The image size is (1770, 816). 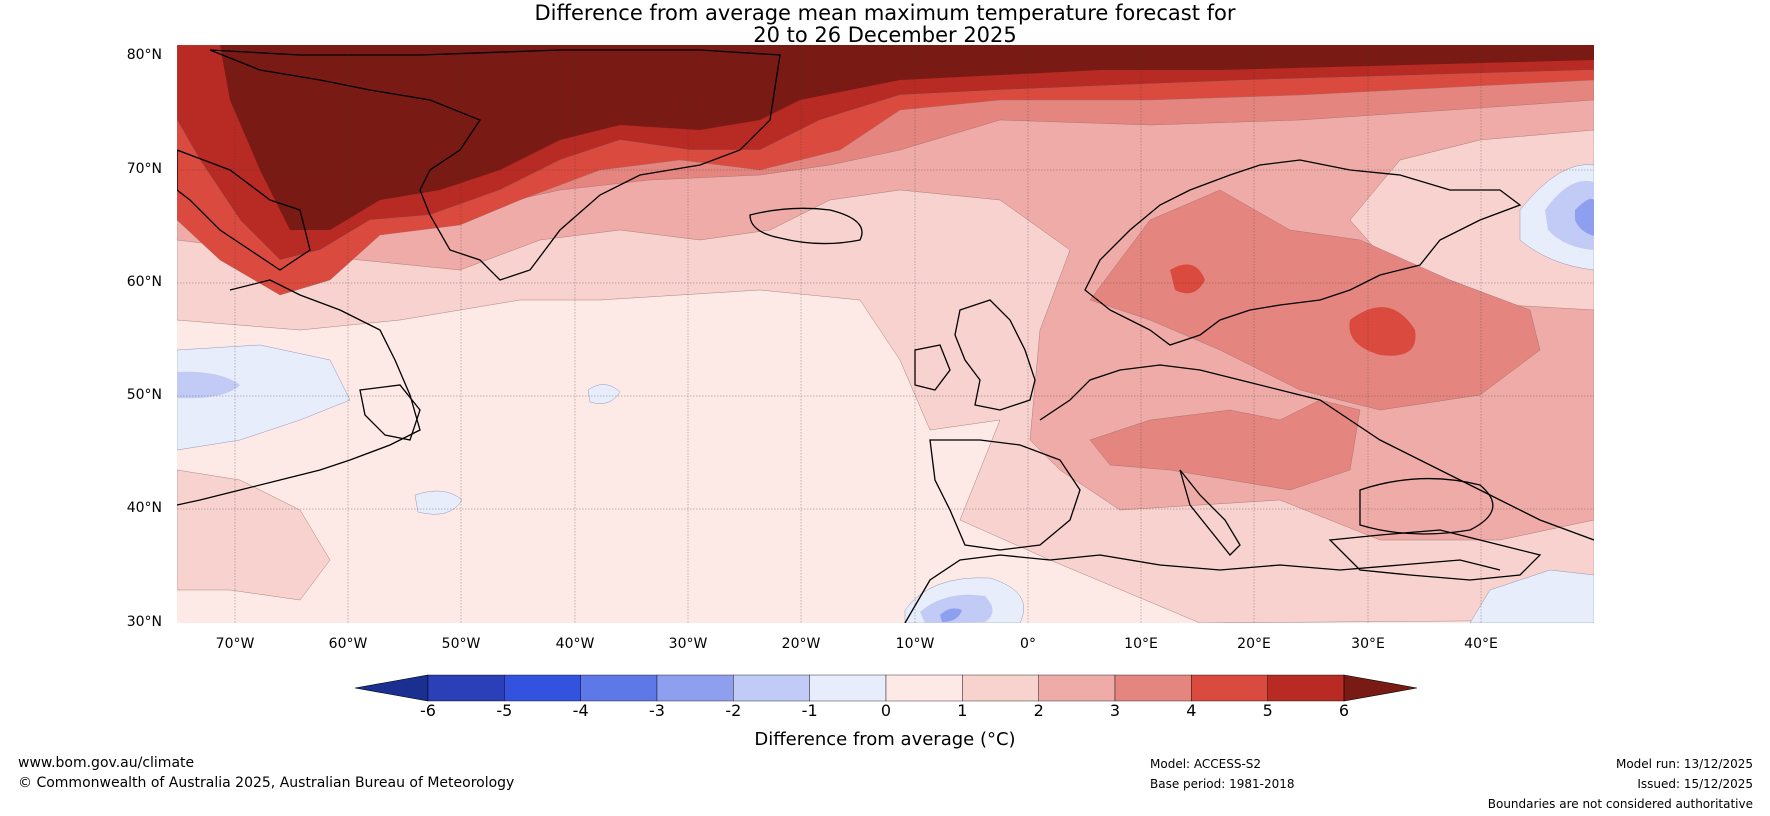 What do you see at coordinates (254, 535) in the screenshot?
I see `anomaly-zone-1-2-southwest` at bounding box center [254, 535].